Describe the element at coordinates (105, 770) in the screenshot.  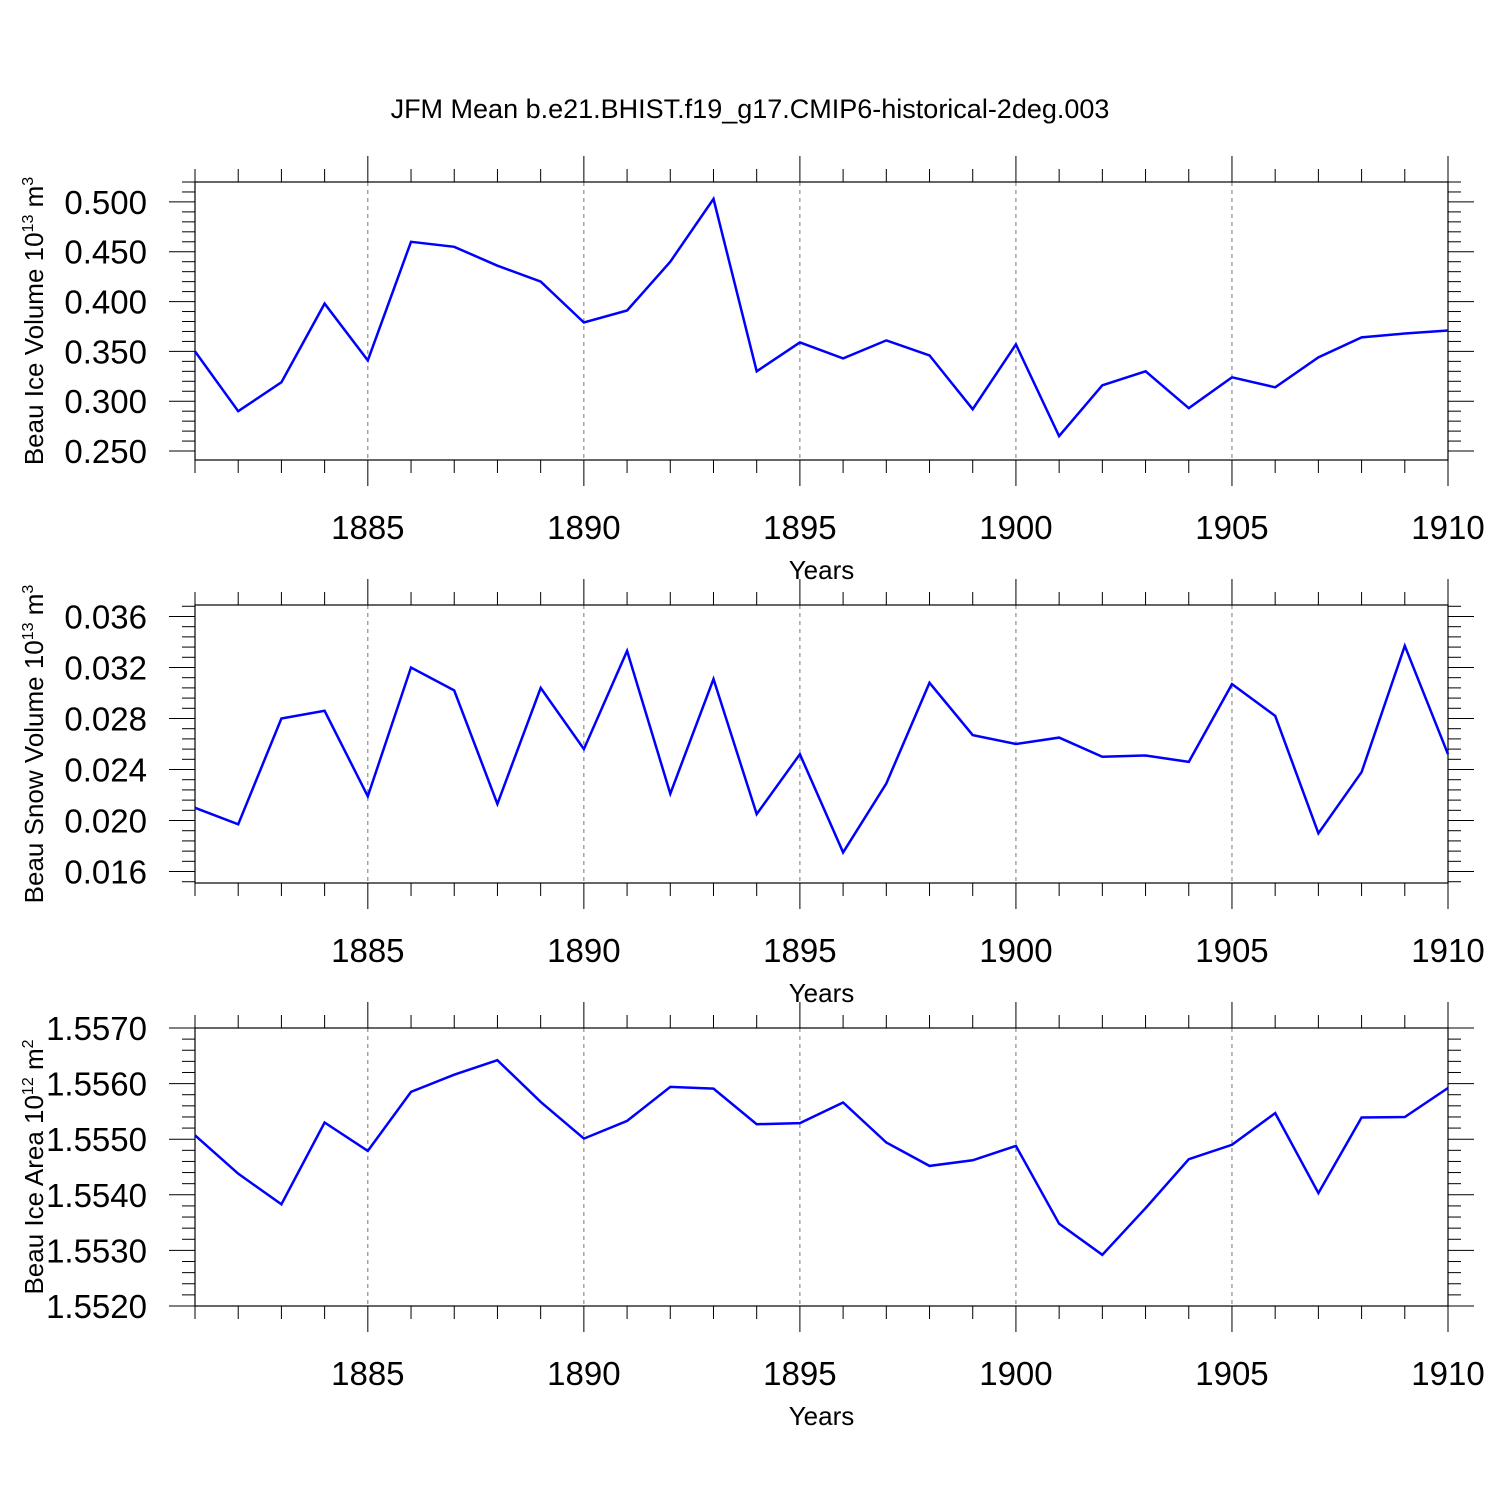
I see `y-tick-label: 0.024` at that location.